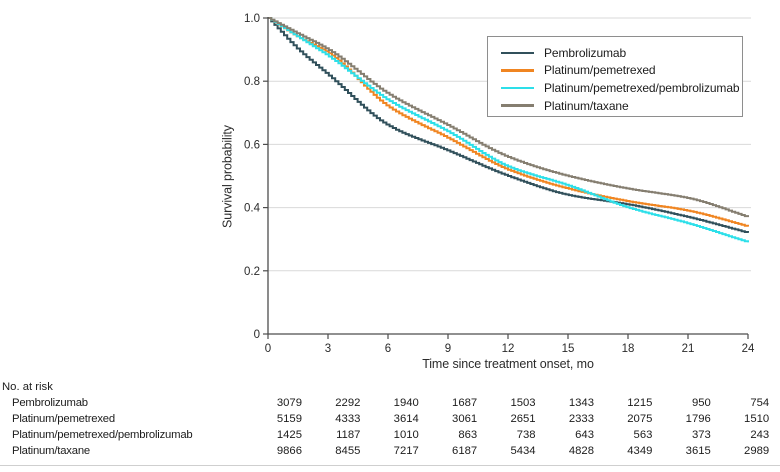 This screenshot has height=472, width=780. What do you see at coordinates (289, 403) in the screenshot?
I see `risk-count: 3079` at bounding box center [289, 403].